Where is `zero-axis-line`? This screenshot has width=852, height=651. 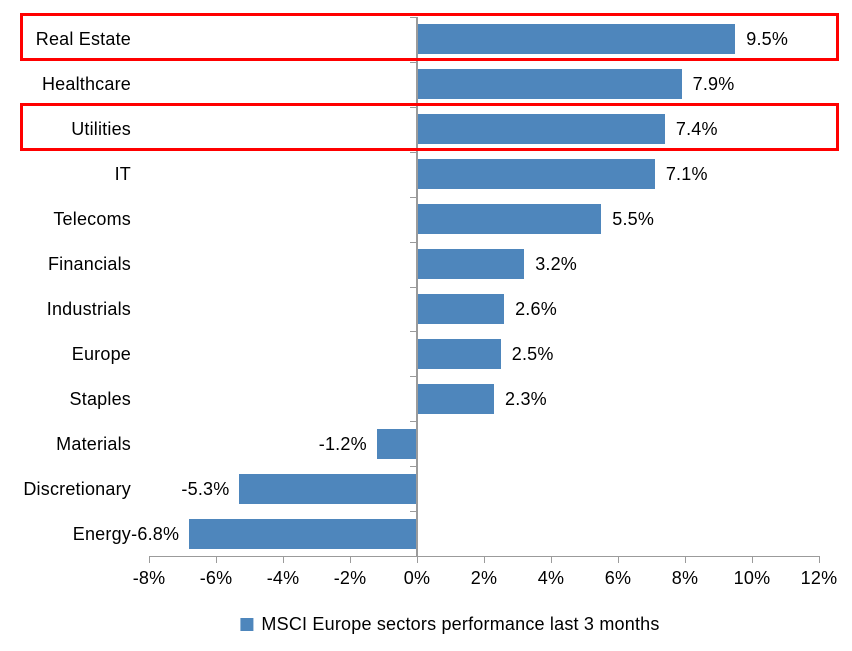
zero-axis-line is located at coordinates (417, 286).